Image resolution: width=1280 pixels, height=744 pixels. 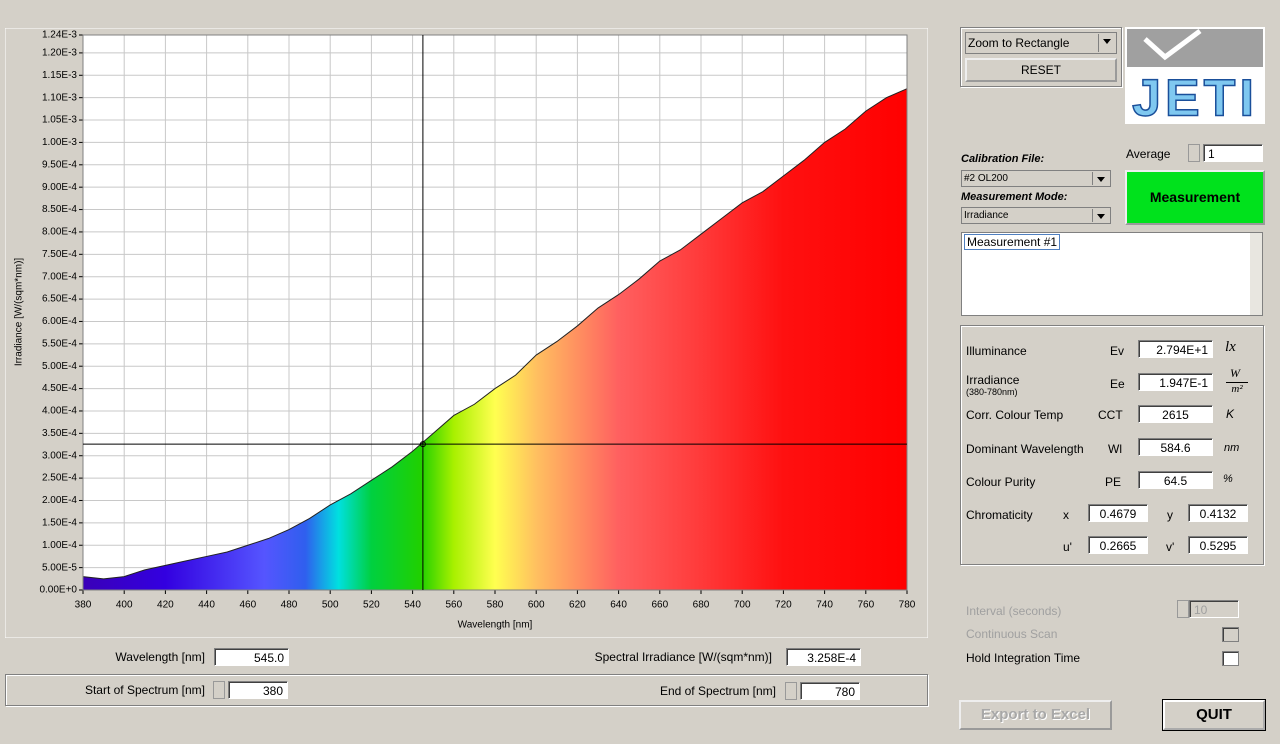 What do you see at coordinates (1117, 384) in the screenshot?
I see `result-symbol: Ee` at bounding box center [1117, 384].